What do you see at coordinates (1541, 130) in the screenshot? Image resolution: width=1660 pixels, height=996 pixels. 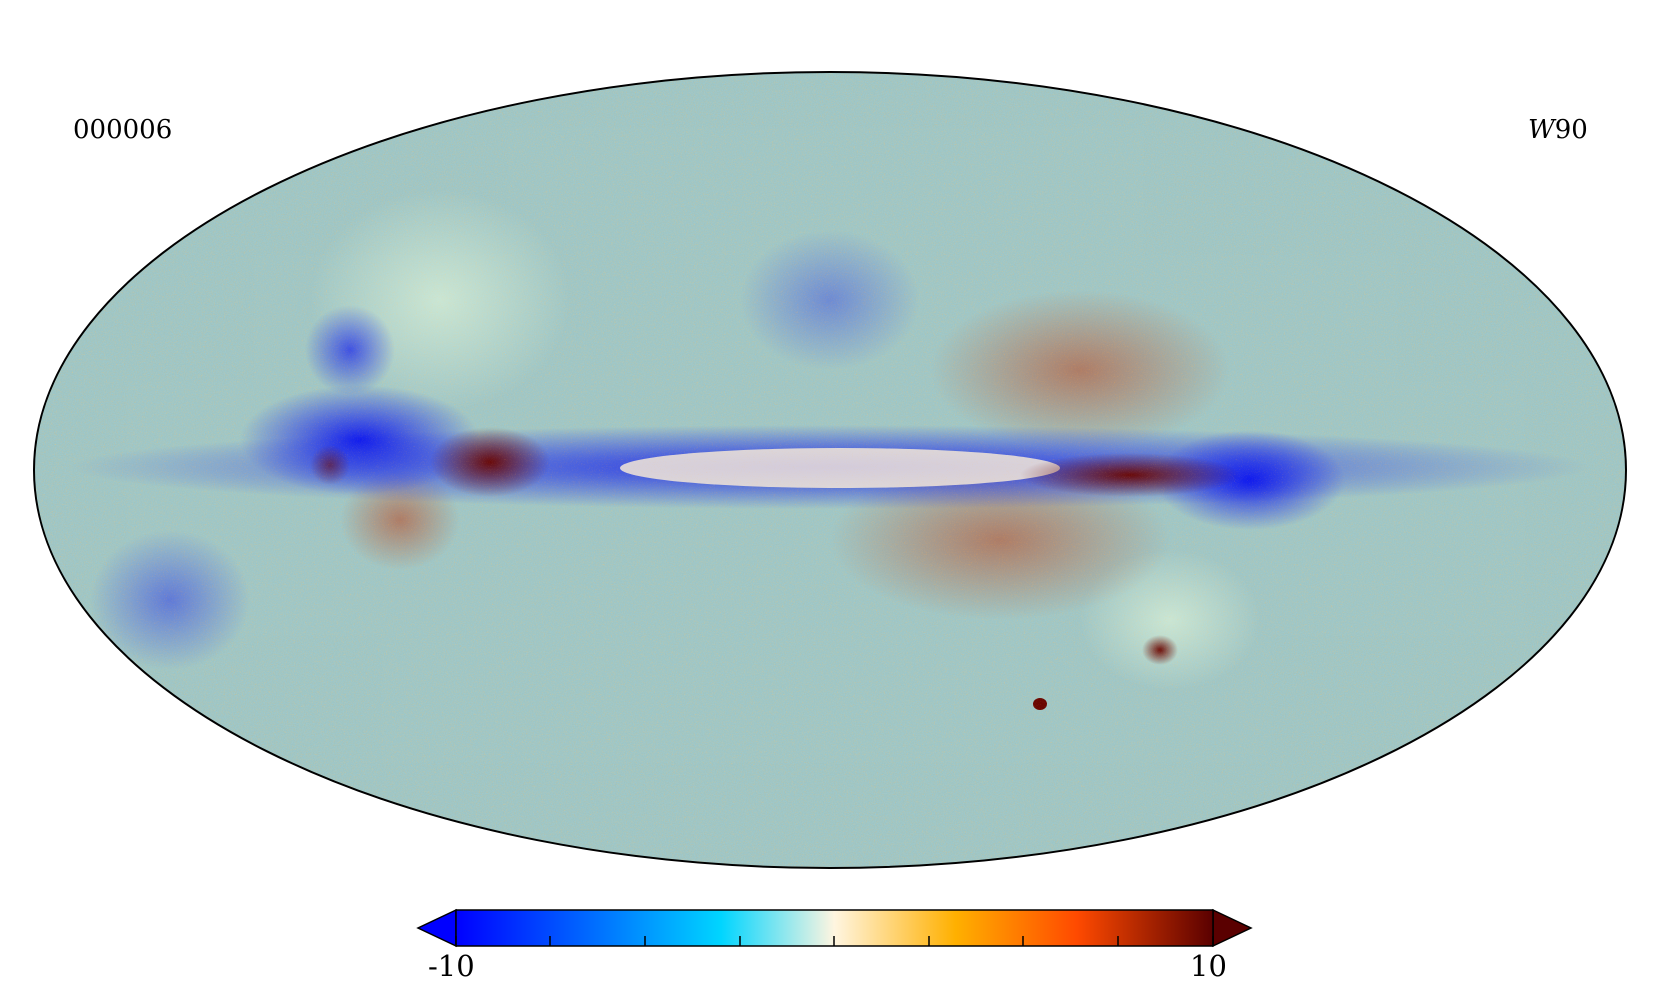 I see `band-label-prefix: W` at bounding box center [1541, 130].